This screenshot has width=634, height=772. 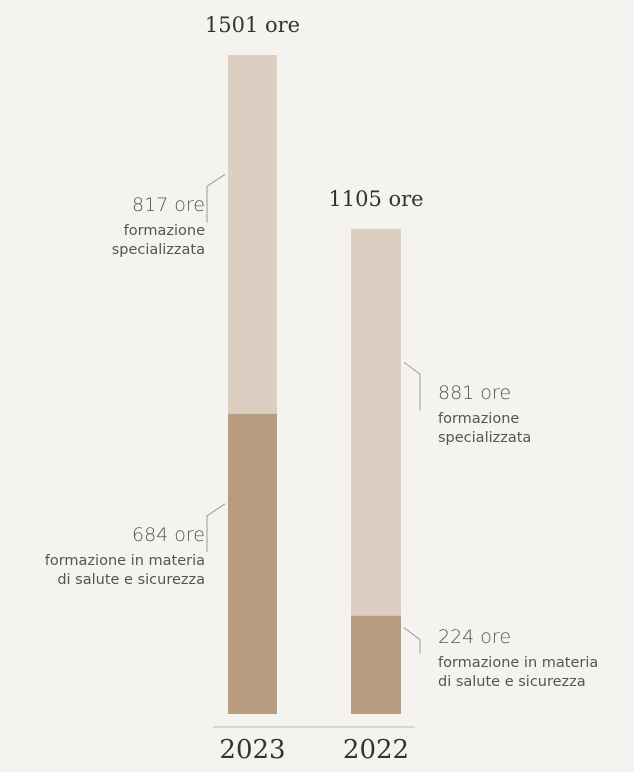 I want to click on value-label: 881 ore, so click(x=475, y=393).